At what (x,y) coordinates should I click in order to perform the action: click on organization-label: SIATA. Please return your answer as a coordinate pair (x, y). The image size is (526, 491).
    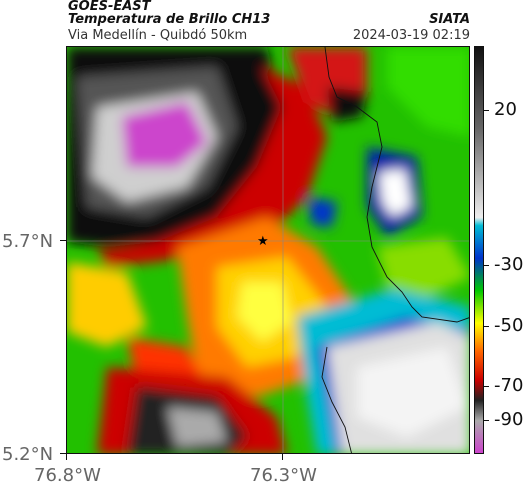
    Looking at the image, I should click on (449, 19).